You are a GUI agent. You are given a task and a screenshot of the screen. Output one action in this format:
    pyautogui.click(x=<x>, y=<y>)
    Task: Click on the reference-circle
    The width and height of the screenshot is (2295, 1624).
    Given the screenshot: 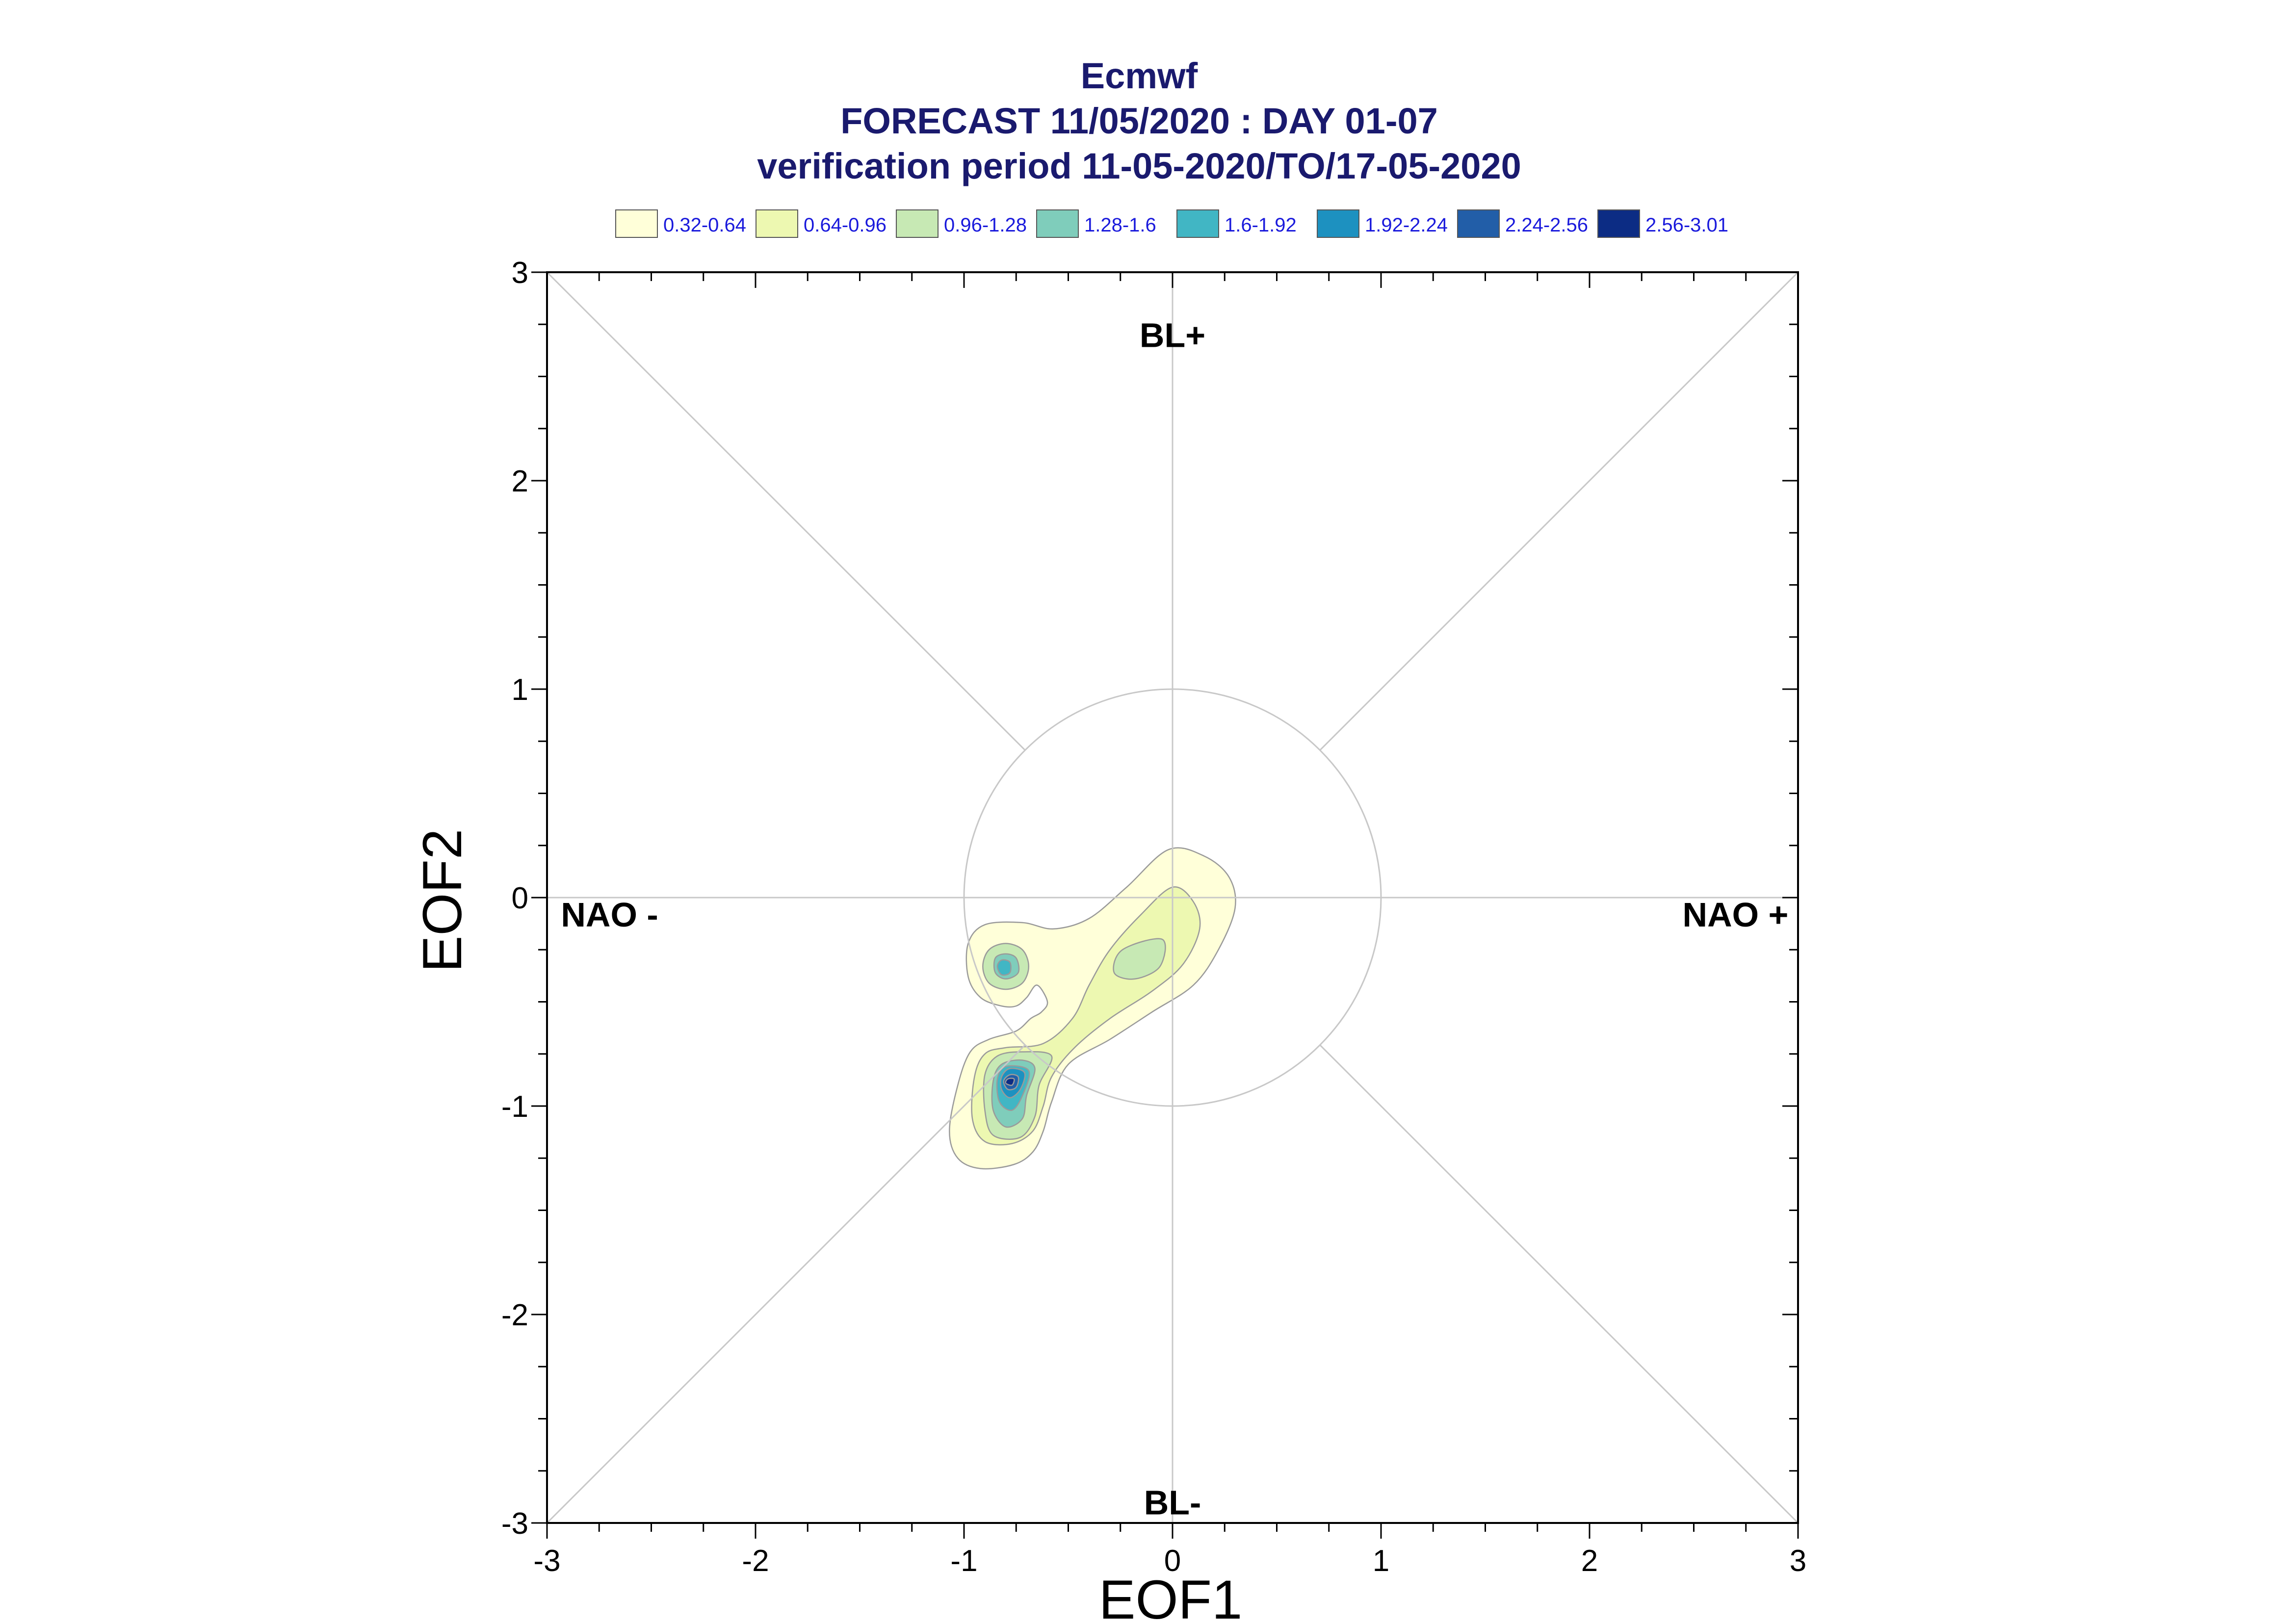 What is the action you would take?
    pyautogui.click(x=1172, y=897)
    